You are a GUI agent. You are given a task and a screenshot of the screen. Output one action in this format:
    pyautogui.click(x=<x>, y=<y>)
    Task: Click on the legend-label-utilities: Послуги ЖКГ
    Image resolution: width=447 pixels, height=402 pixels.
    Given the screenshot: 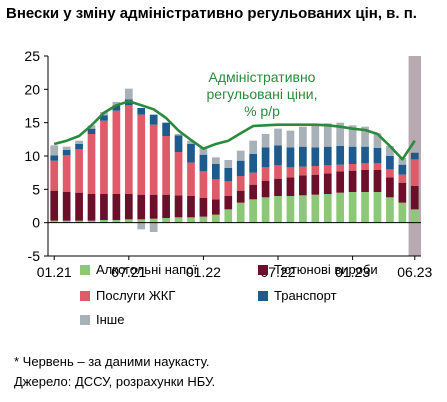 What is the action you would take?
    pyautogui.click(x=136, y=295)
    